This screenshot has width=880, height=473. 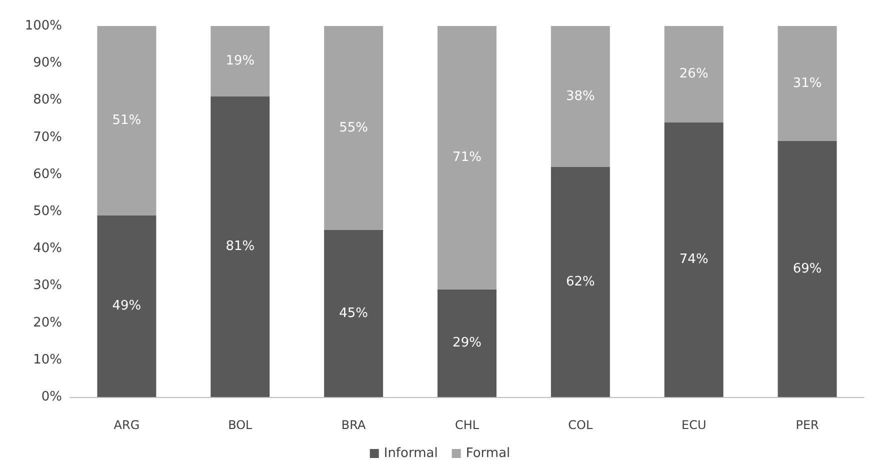 What do you see at coordinates (467, 425) in the screenshot?
I see `x-tick-label: CHL` at bounding box center [467, 425].